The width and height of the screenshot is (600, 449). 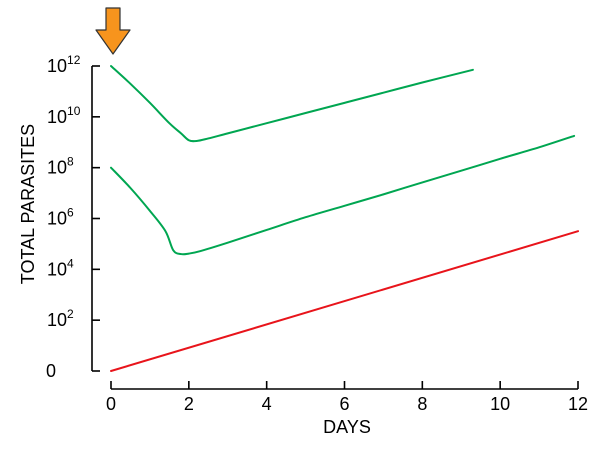 I want to click on y-tick-label: 10⁴, so click(x=60, y=267).